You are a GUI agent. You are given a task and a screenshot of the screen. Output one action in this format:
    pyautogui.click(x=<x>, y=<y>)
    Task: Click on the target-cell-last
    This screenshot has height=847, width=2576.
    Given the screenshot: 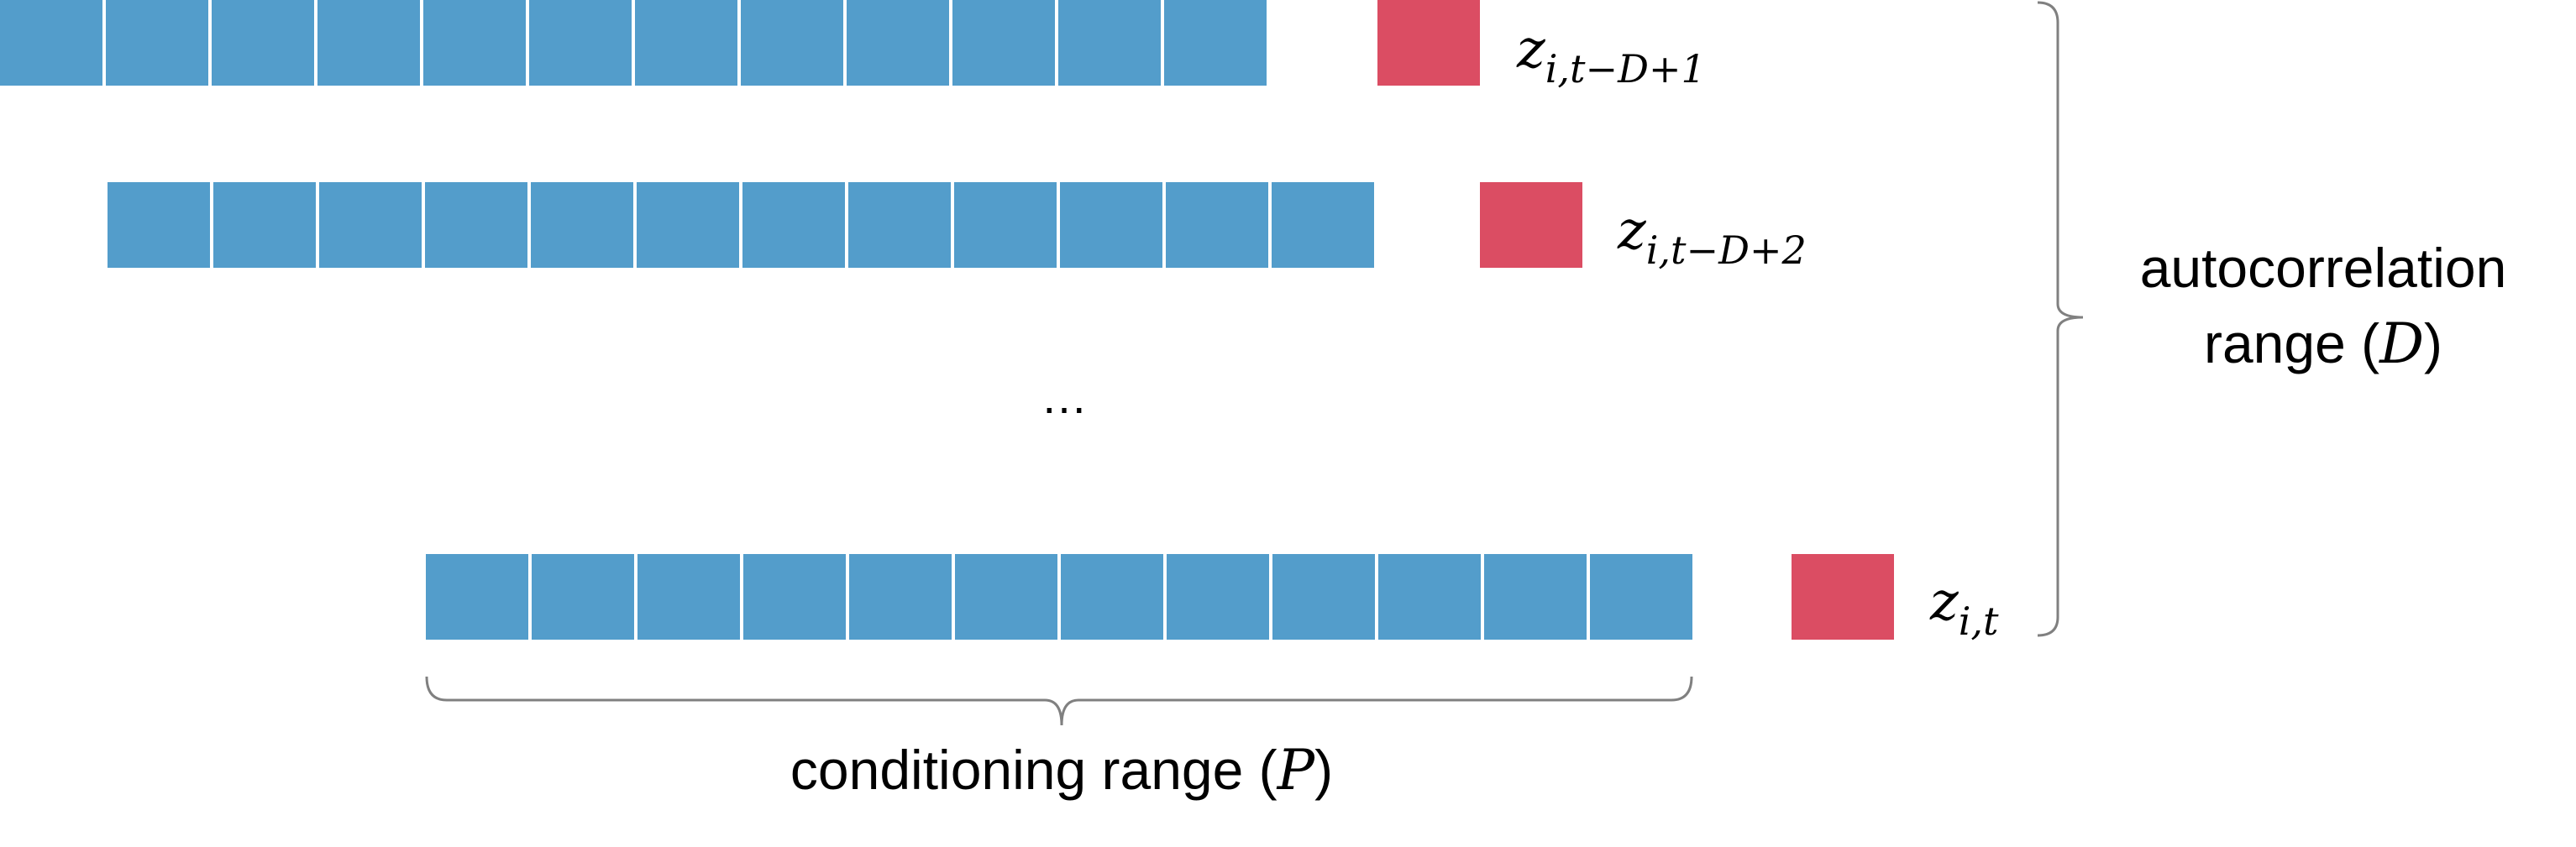 What is the action you would take?
    pyautogui.click(x=1843, y=597)
    